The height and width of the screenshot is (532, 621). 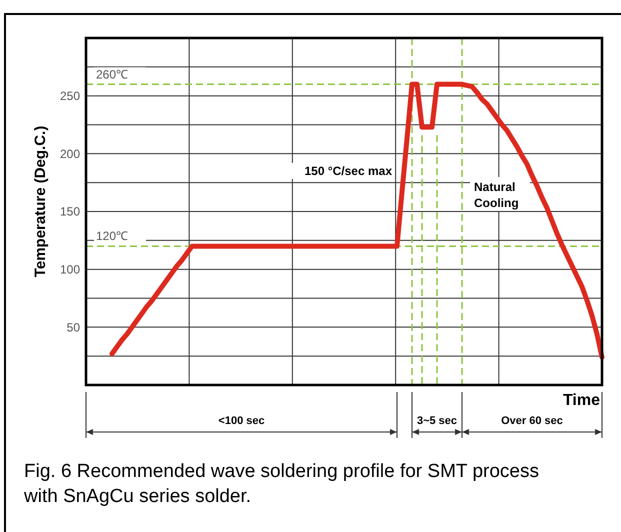 What do you see at coordinates (437, 421) in the screenshot?
I see `text: 3~5 sec` at bounding box center [437, 421].